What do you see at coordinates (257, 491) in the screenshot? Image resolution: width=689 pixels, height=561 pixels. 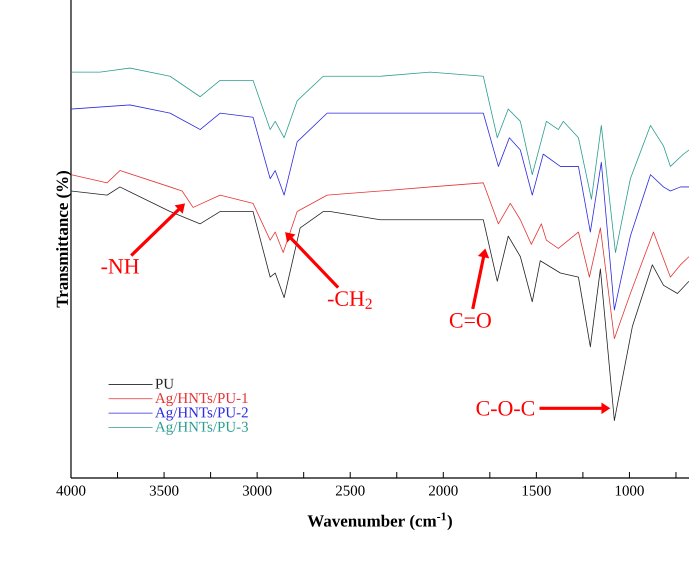 I see `x-tick-label: 3000` at bounding box center [257, 491].